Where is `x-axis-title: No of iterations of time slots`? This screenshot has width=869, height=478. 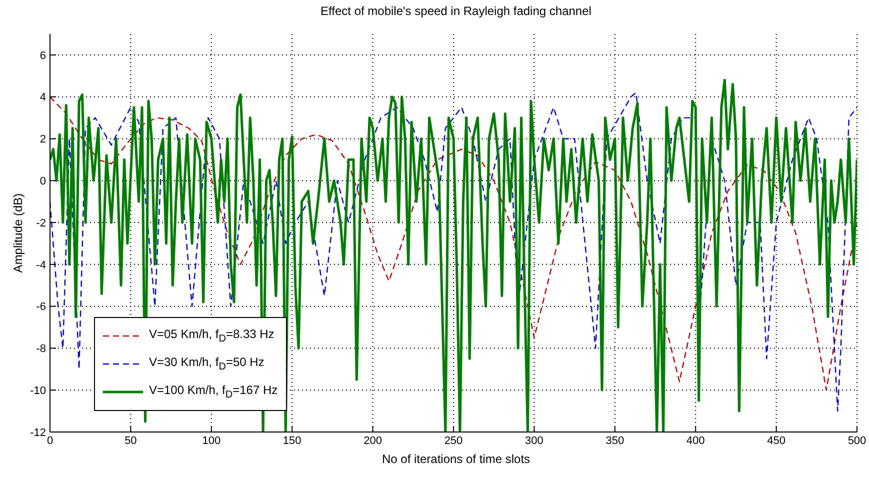 x-axis-title: No of iterations of time slots is located at coordinates (456, 459).